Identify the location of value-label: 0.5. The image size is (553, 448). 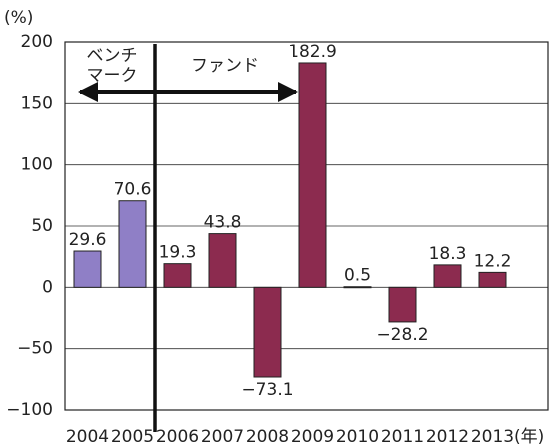
(357, 276).